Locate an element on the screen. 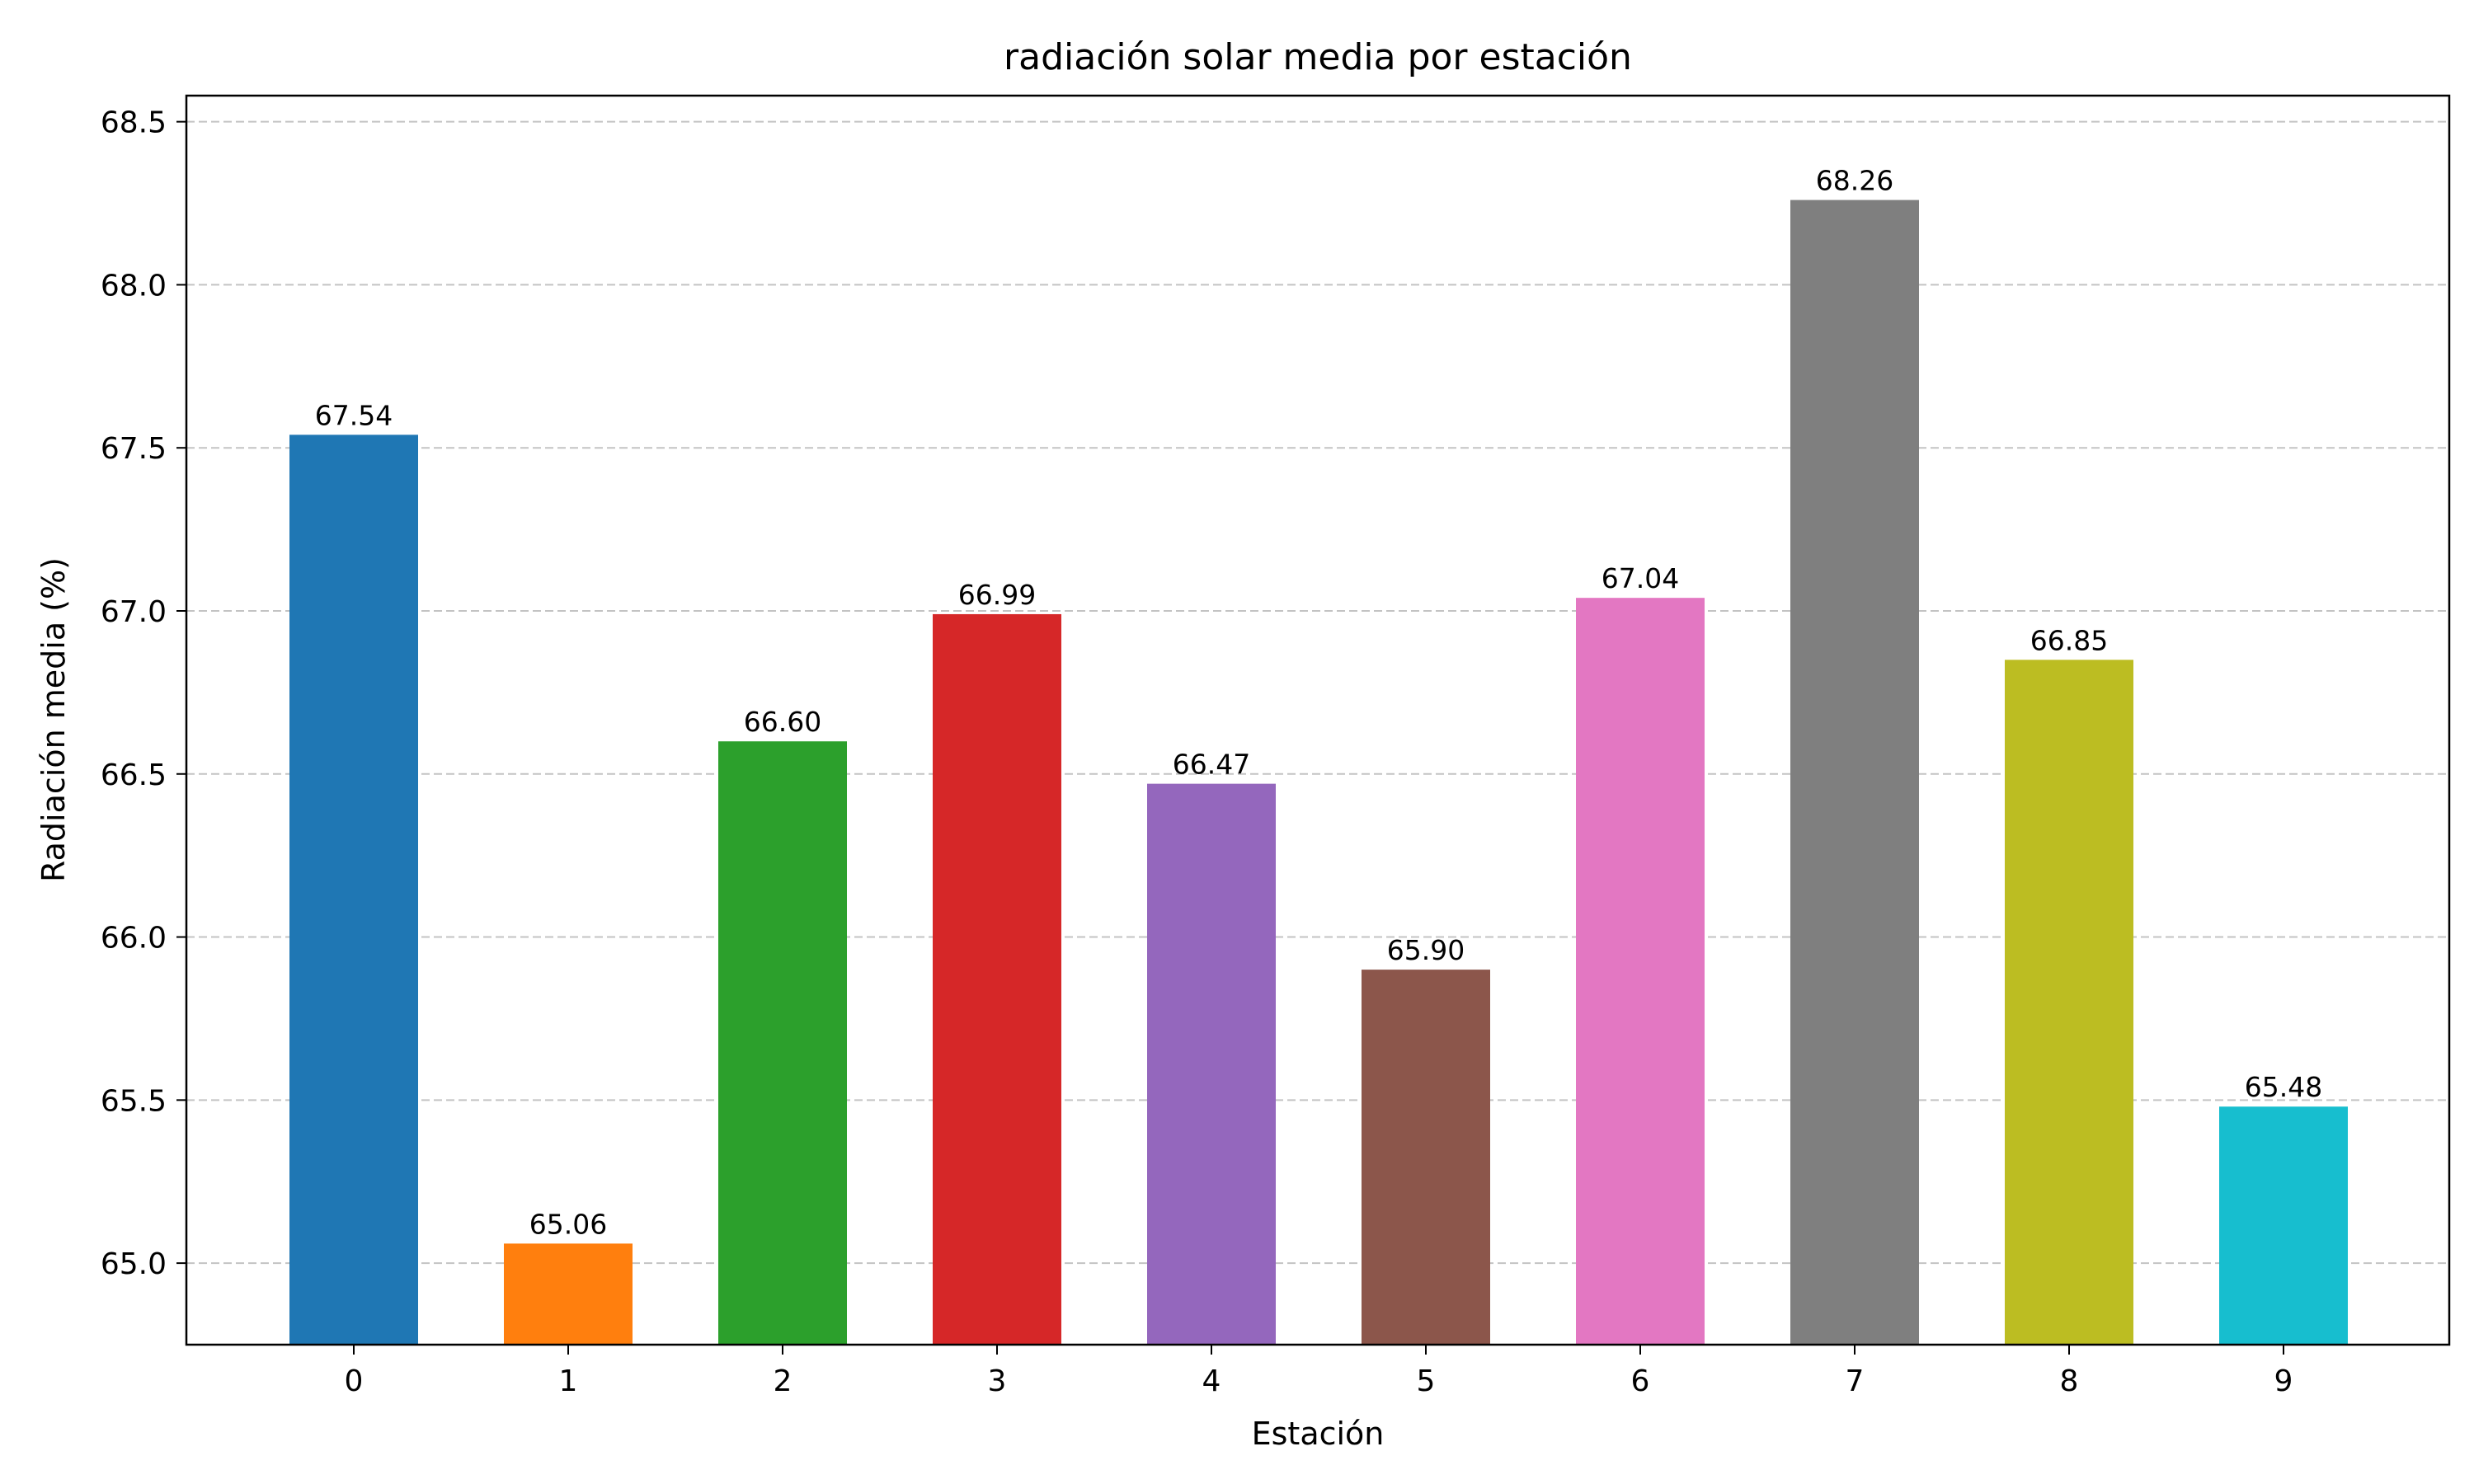 This screenshot has height=1484, width=2474. x-tick-label: 6 is located at coordinates (1640, 1381).